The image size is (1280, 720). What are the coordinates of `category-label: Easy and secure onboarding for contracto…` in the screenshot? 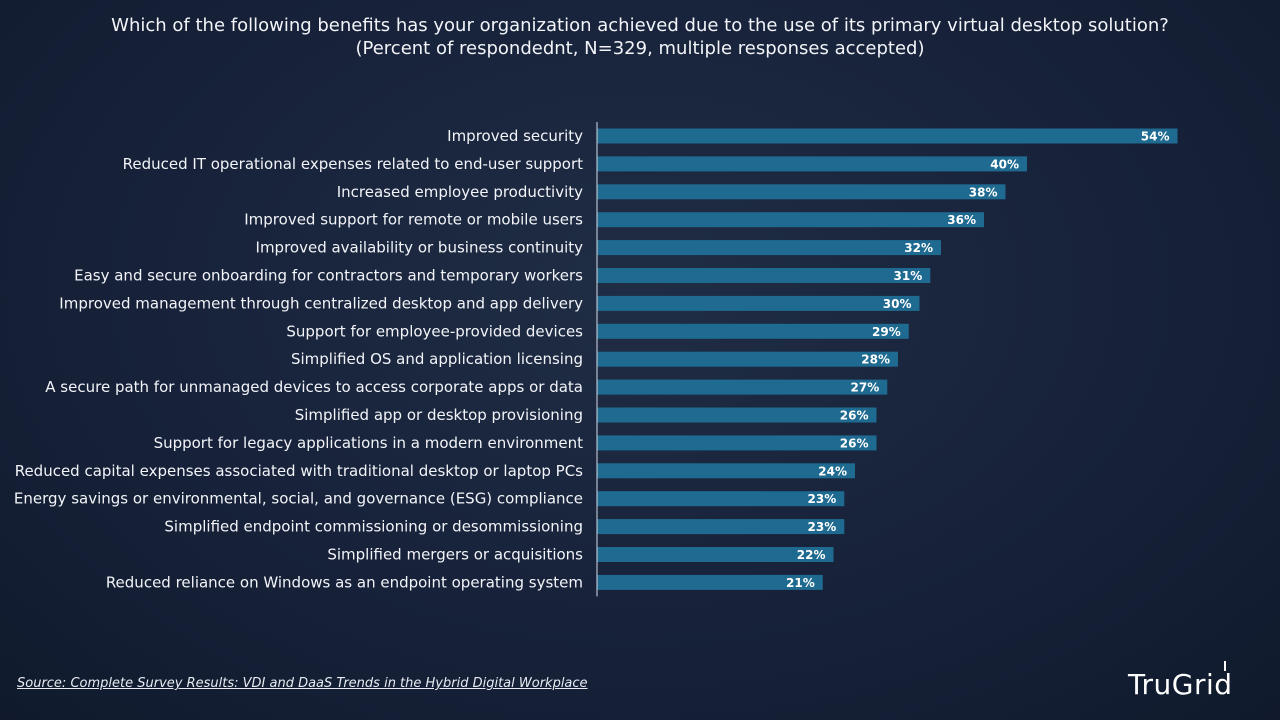 It's located at (328, 276).